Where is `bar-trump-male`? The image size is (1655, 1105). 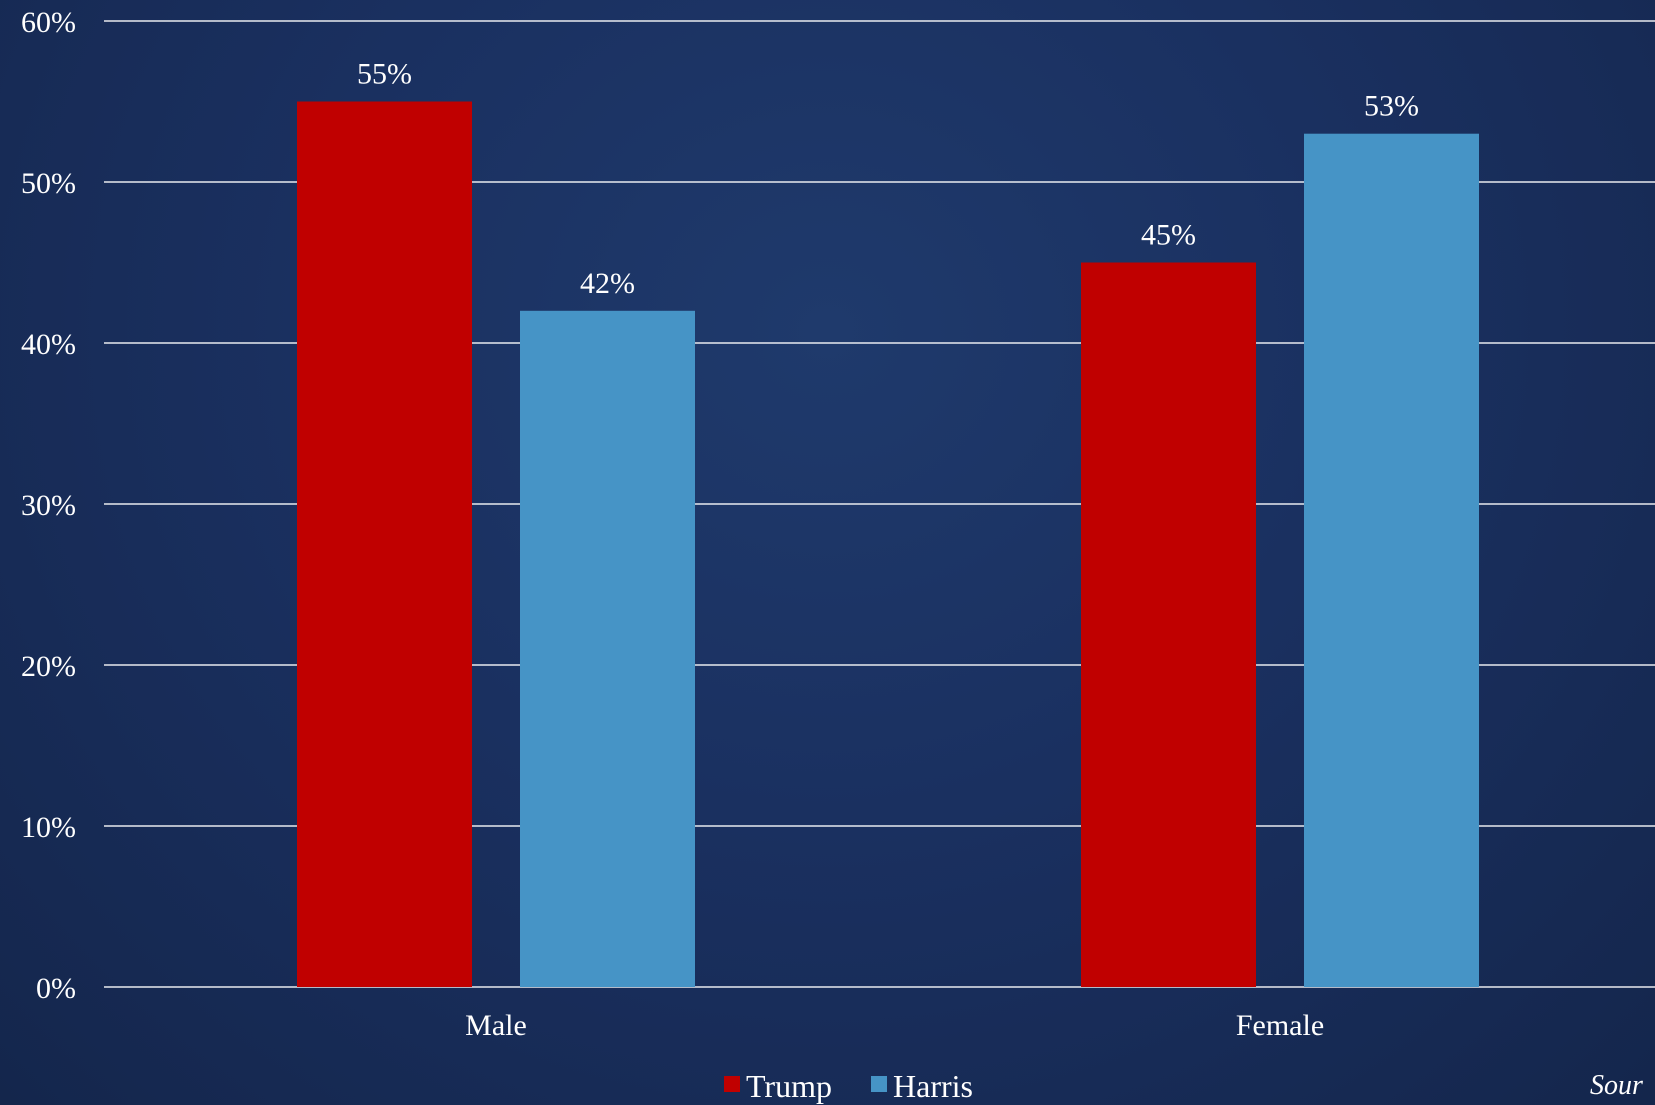 bar-trump-male is located at coordinates (384, 544).